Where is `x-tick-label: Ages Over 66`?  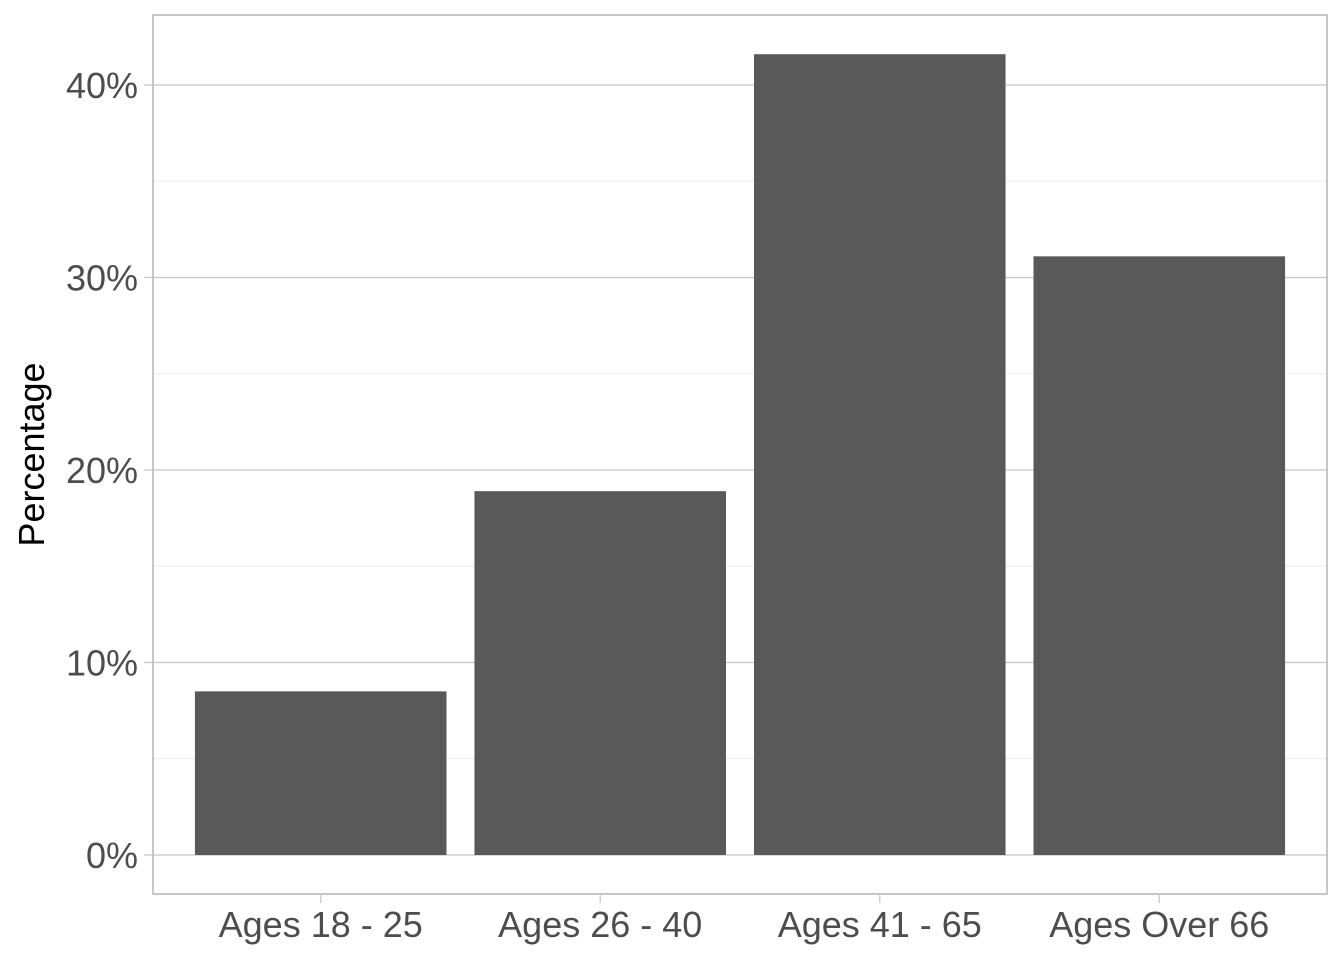
x-tick-label: Ages Over 66 is located at coordinates (1159, 924).